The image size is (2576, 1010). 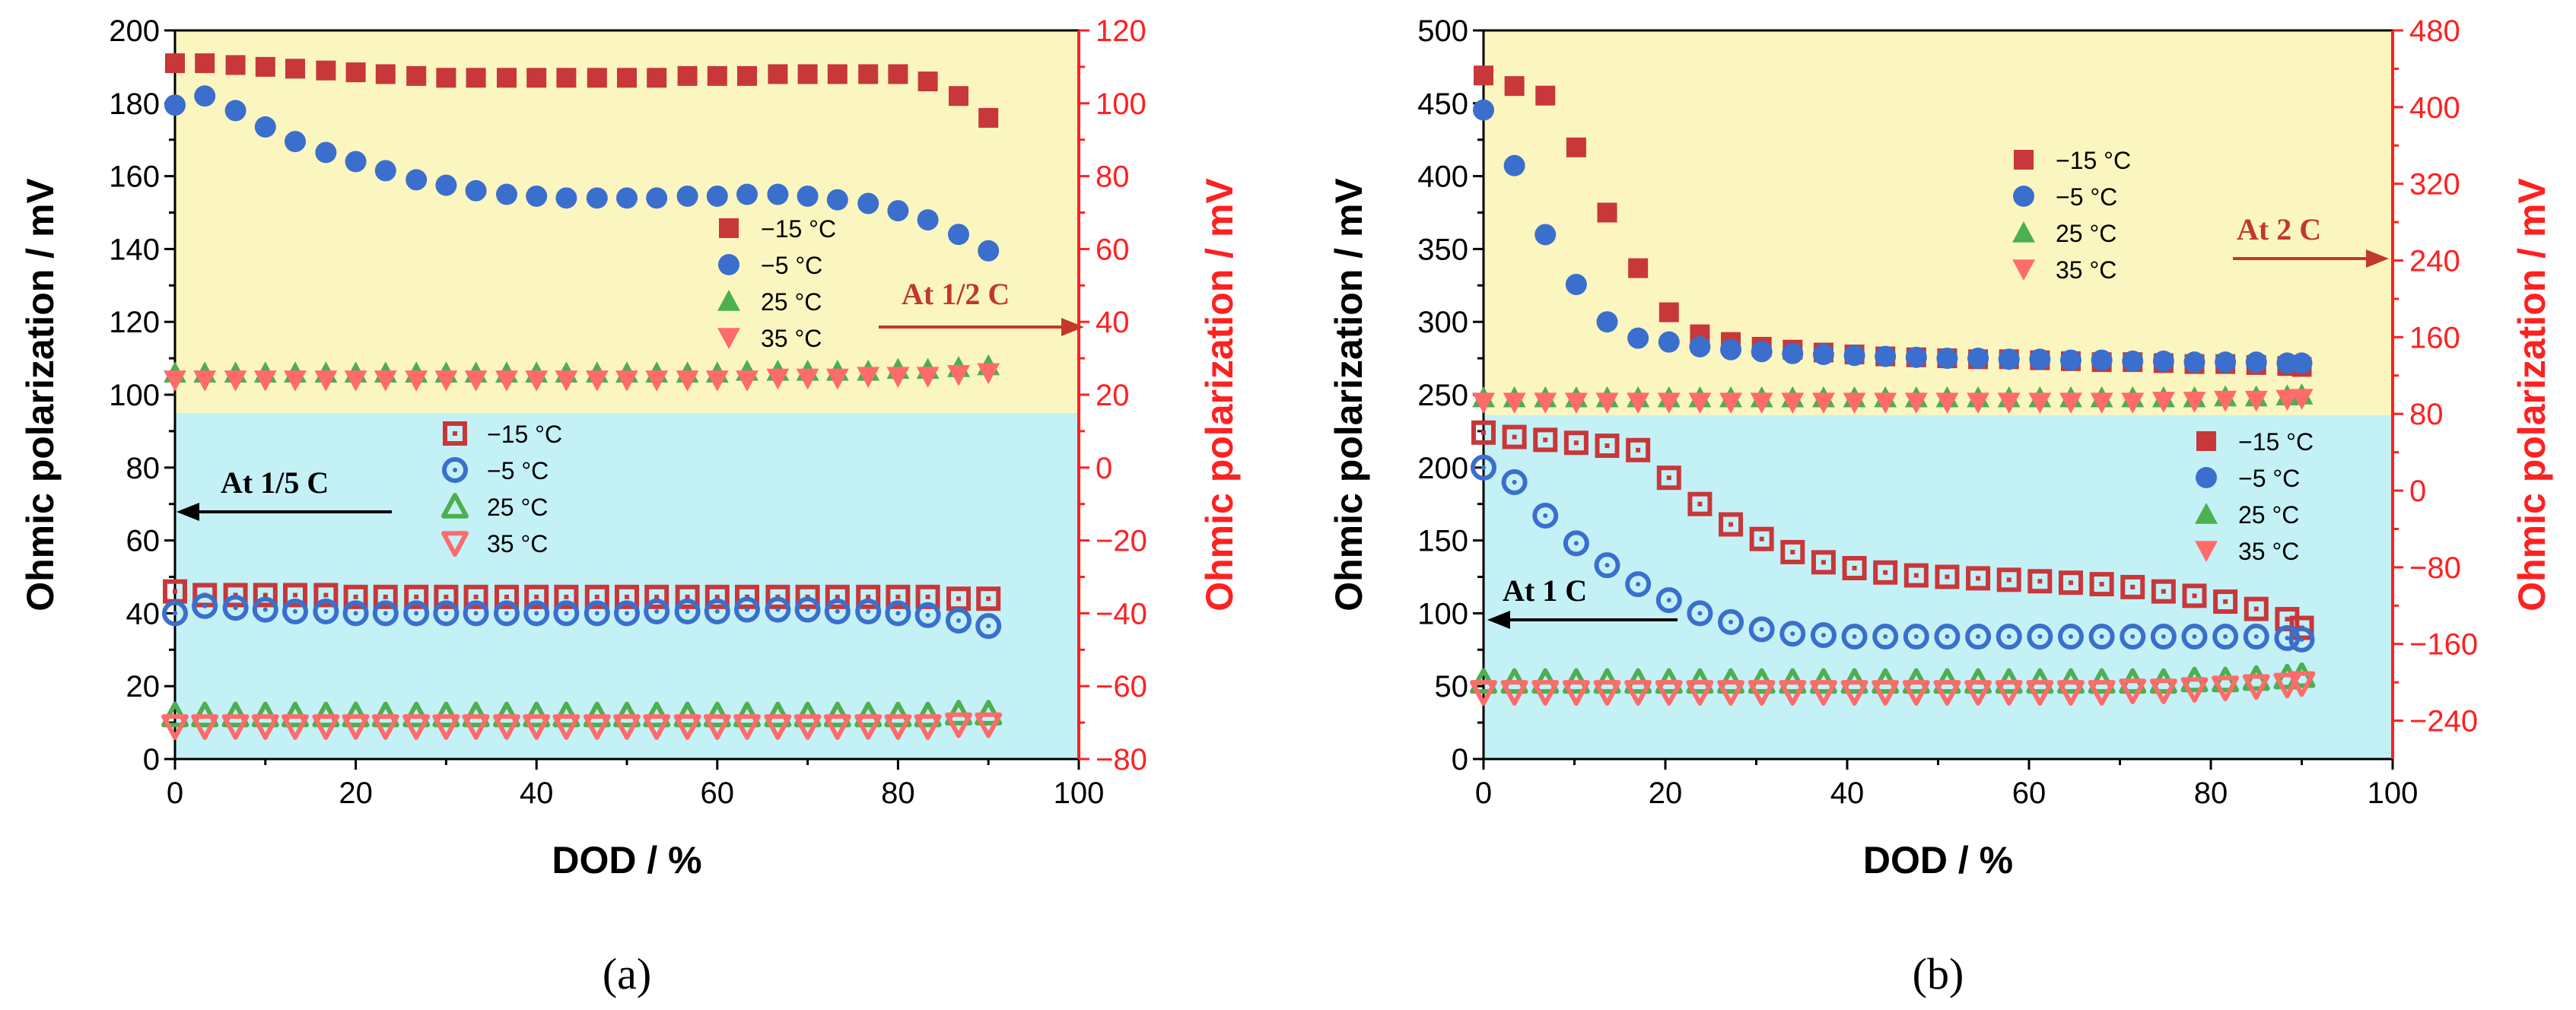 I want to click on y-axis-label: Ohmic polarization / mV, so click(x=1349, y=394).